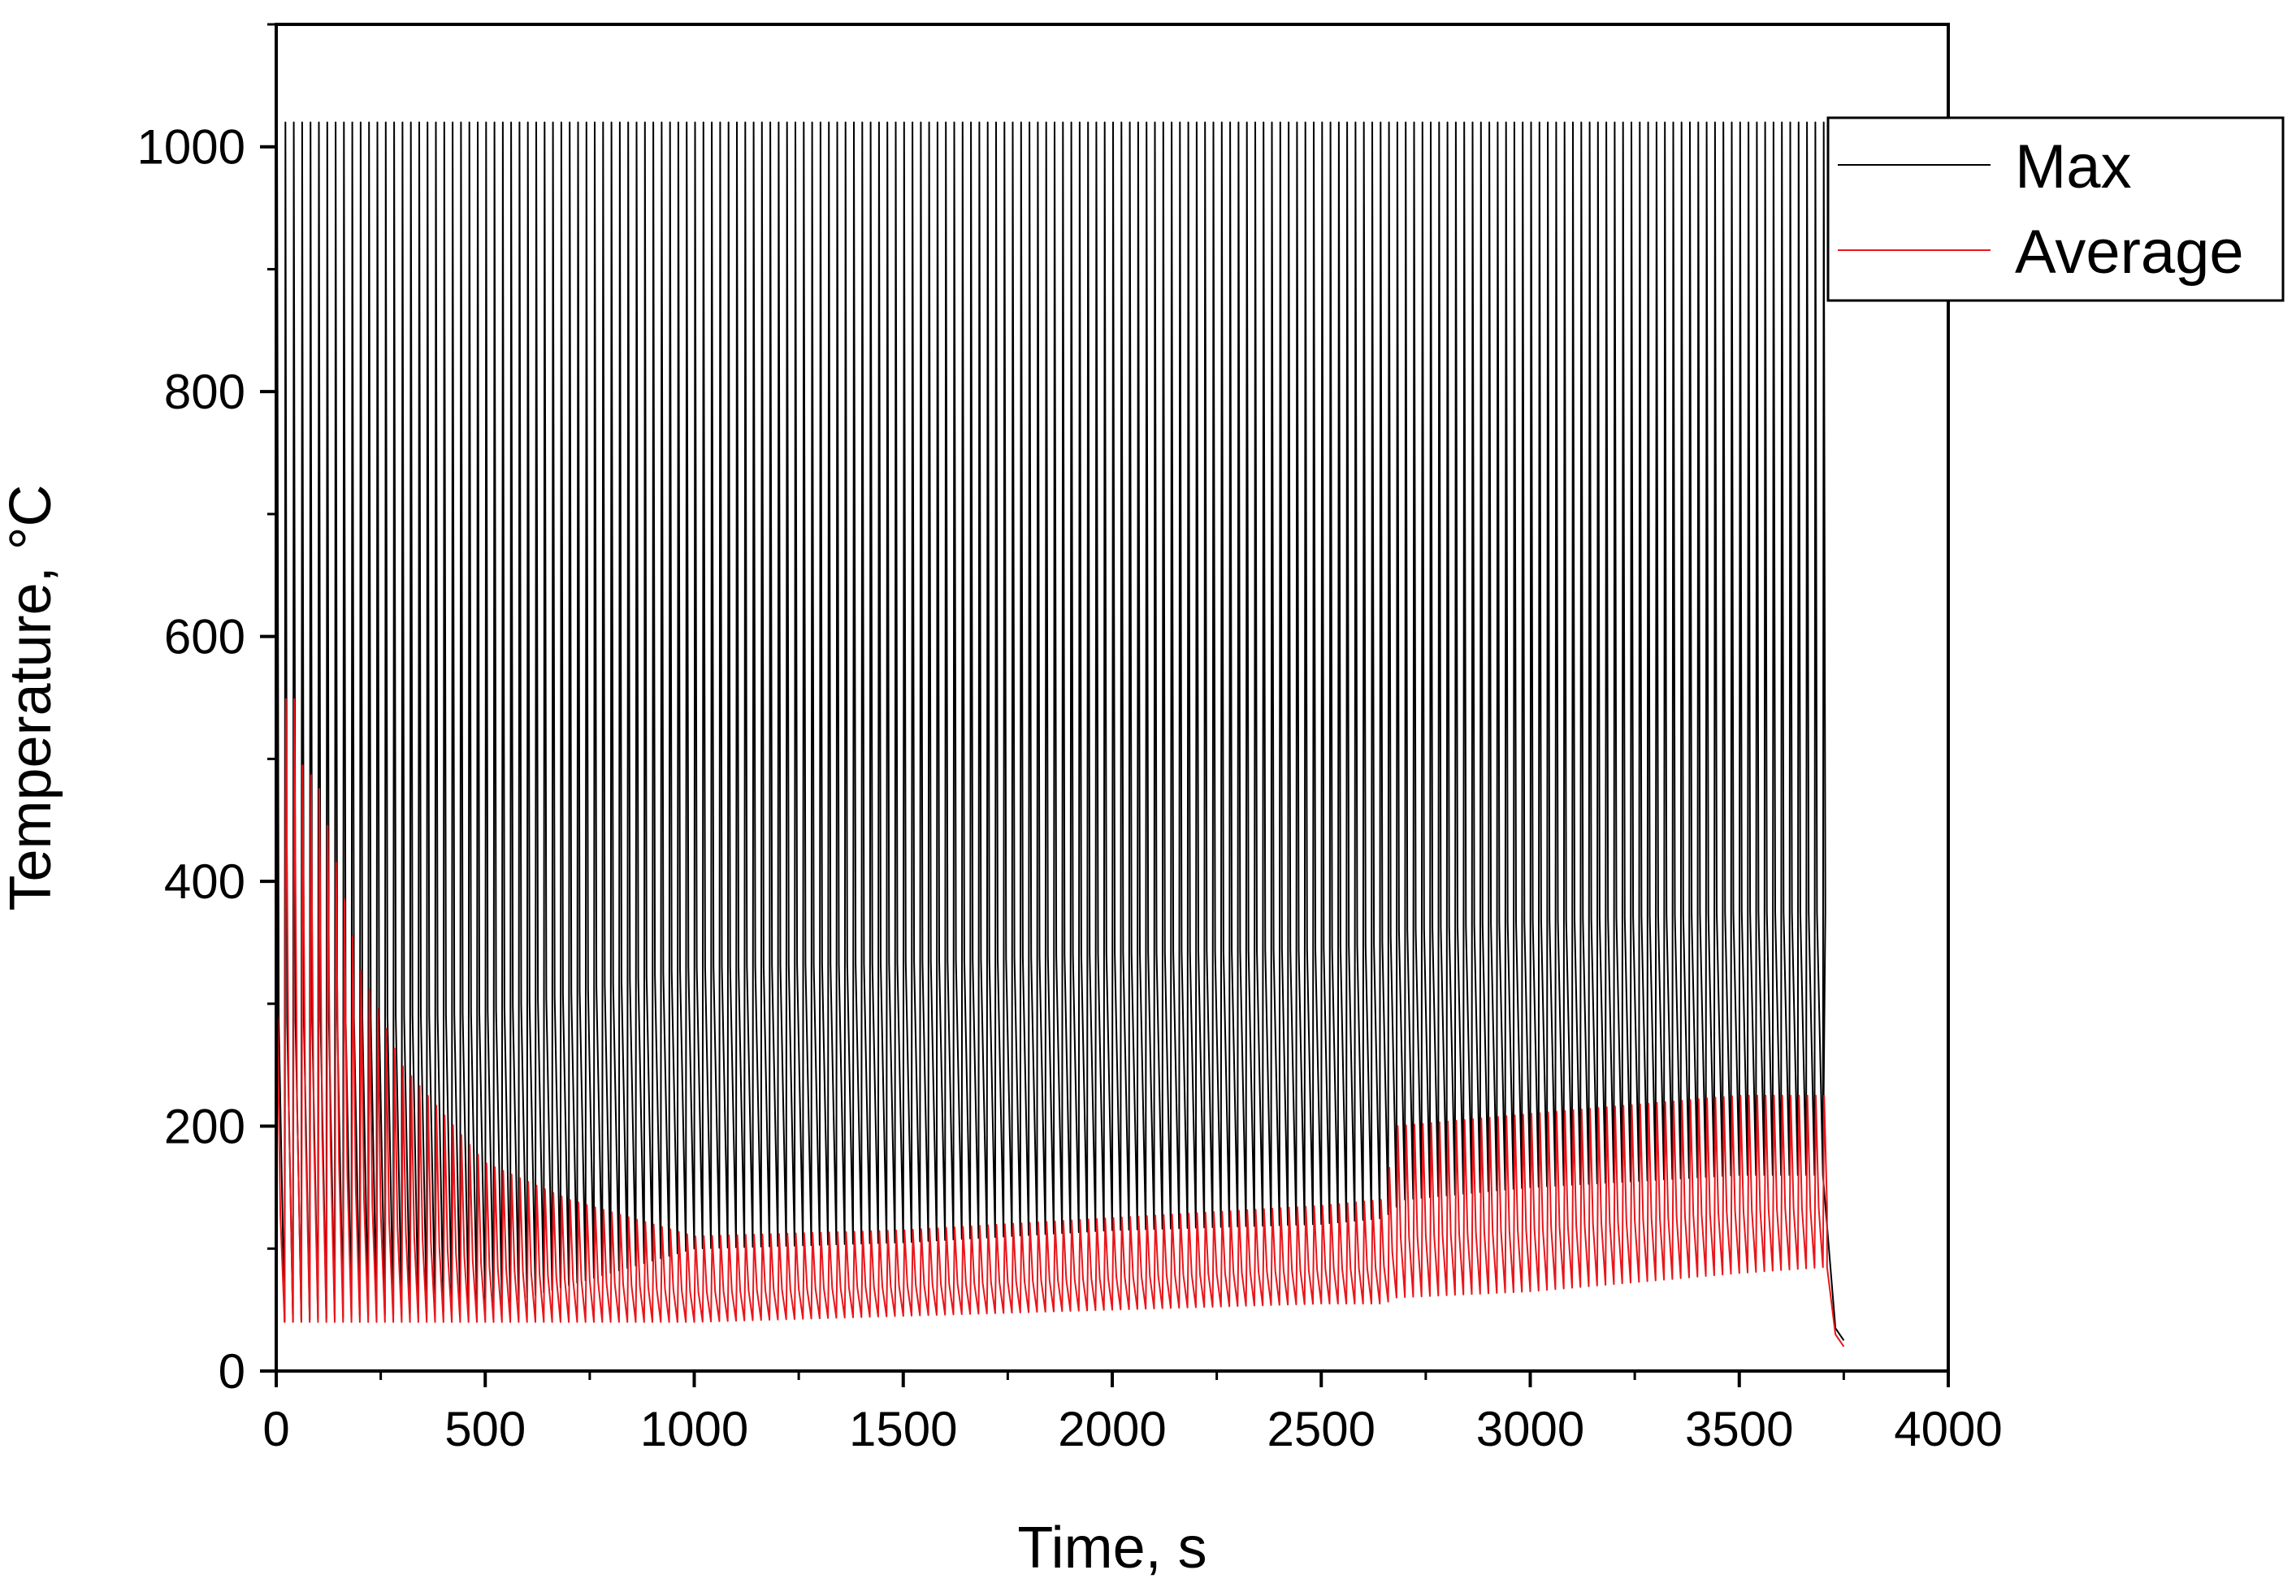 The image size is (2296, 1596). I want to click on x-tick-label: 0, so click(275, 1429).